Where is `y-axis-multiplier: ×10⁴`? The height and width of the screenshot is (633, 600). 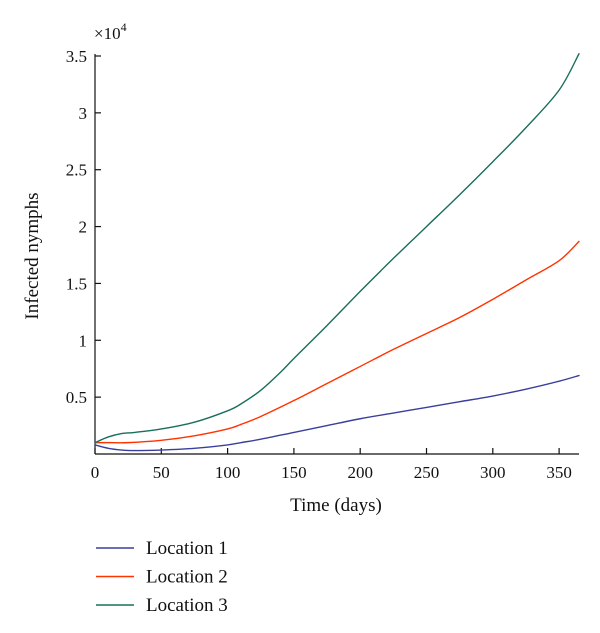
y-axis-multiplier: ×10⁴ is located at coordinates (110, 31).